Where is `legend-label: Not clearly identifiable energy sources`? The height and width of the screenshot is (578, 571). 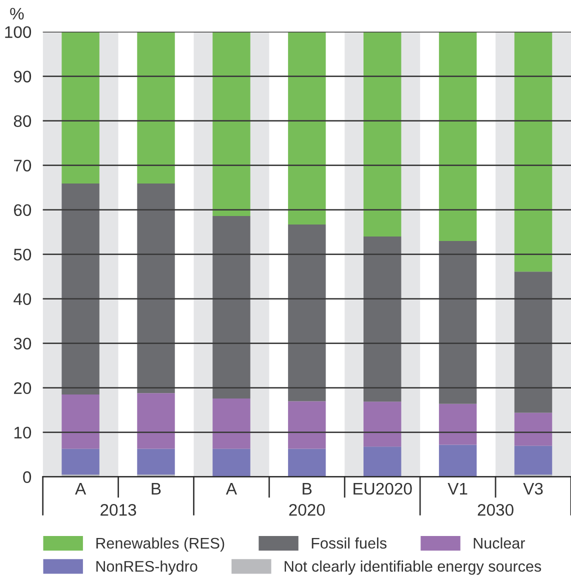
legend-label: Not clearly identifiable energy sources is located at coordinates (413, 567).